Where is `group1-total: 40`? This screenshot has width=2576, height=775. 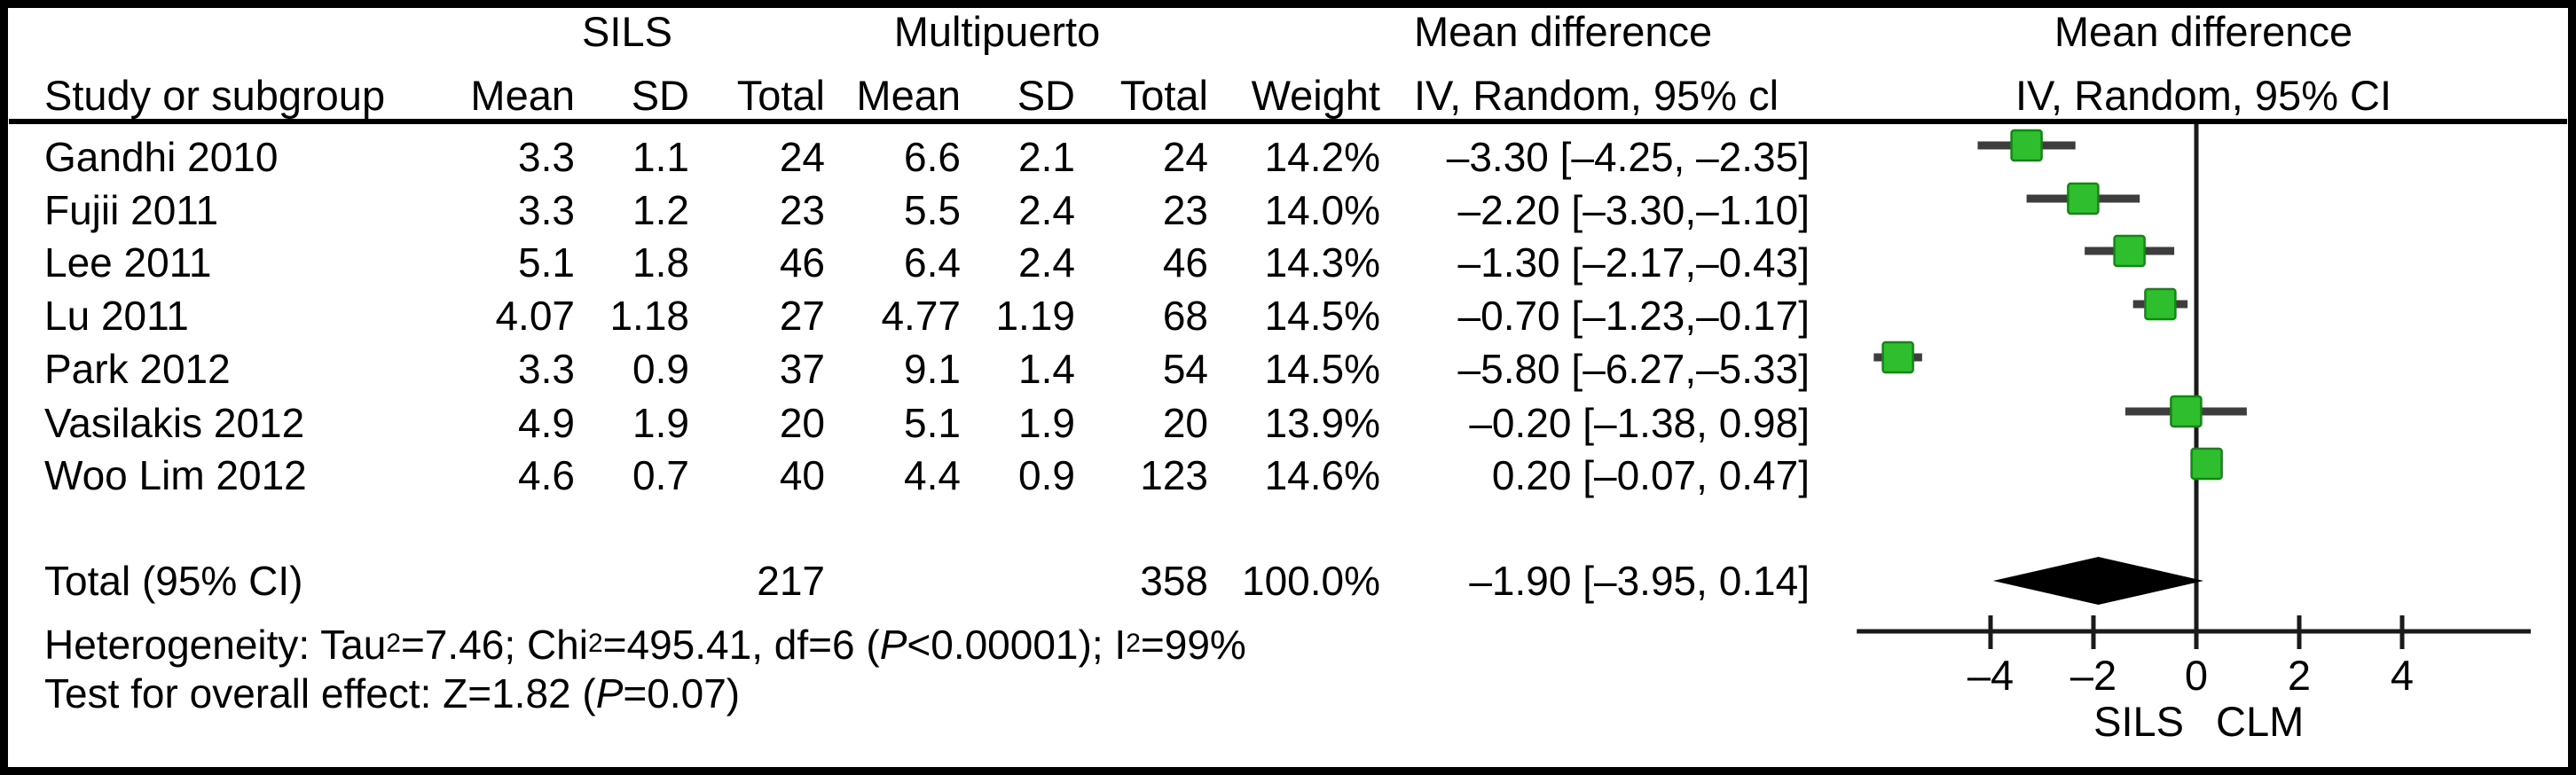 group1-total: 40 is located at coordinates (802, 475).